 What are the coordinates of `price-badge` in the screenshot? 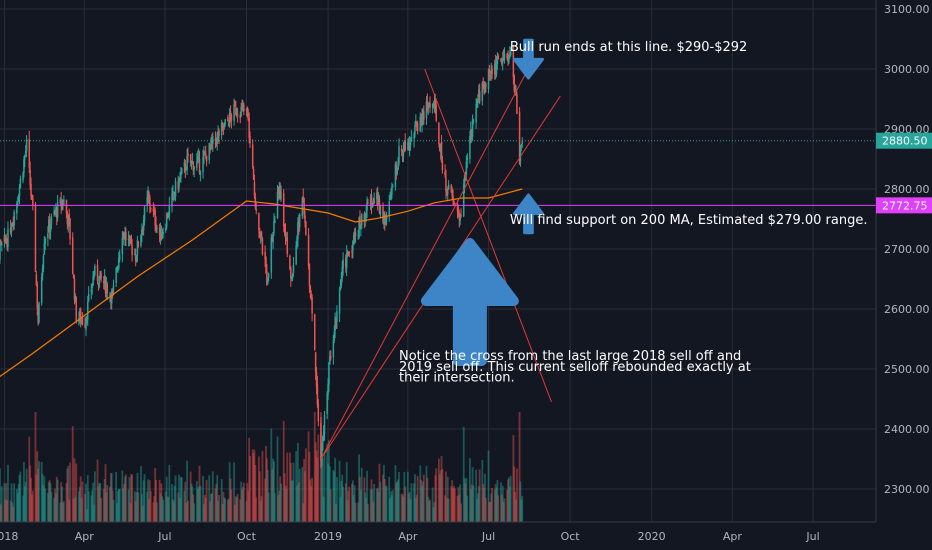 It's located at (904, 140).